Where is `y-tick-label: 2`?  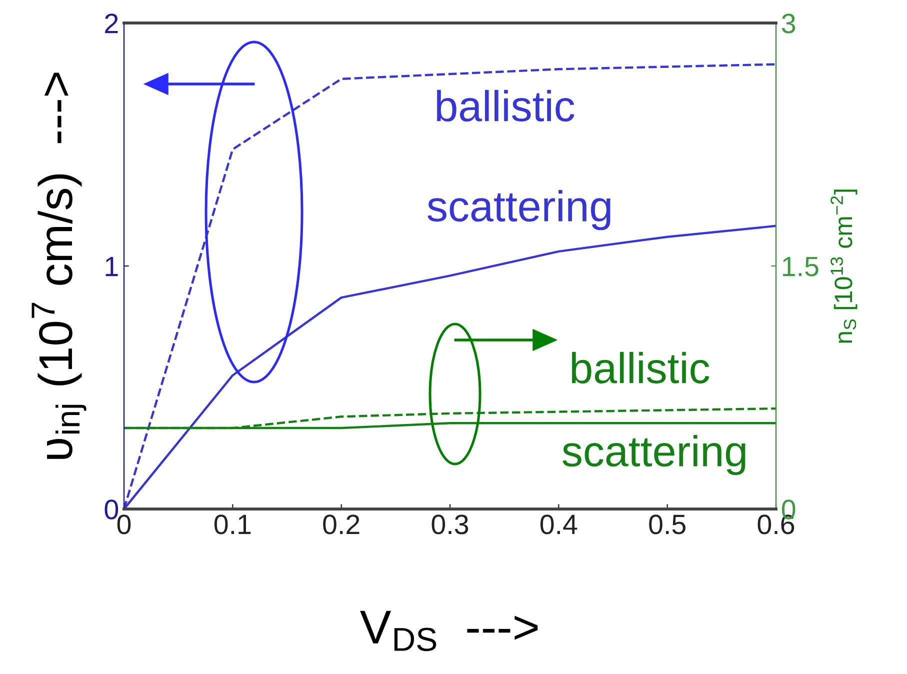
y-tick-label: 2 is located at coordinates (111, 24).